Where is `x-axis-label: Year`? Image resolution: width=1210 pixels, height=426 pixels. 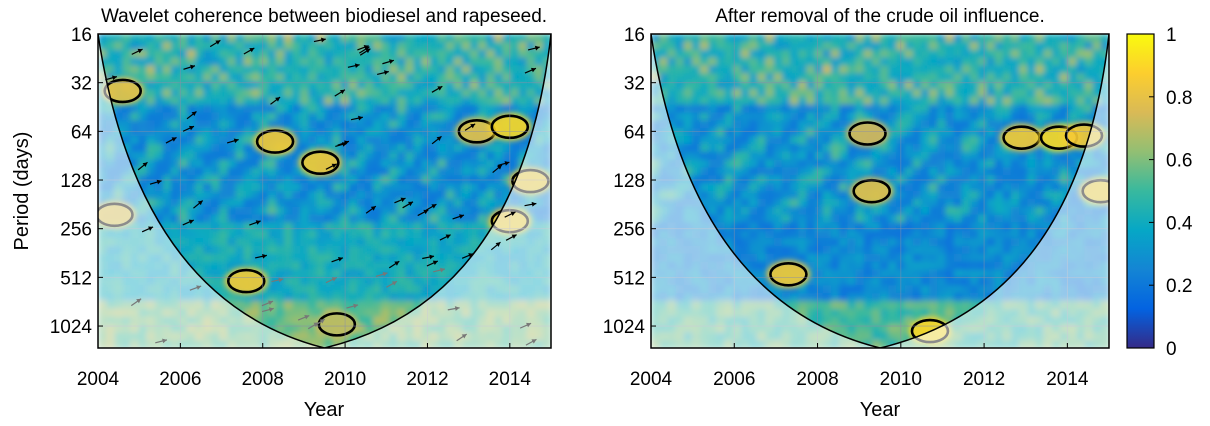 x-axis-label: Year is located at coordinates (324, 410).